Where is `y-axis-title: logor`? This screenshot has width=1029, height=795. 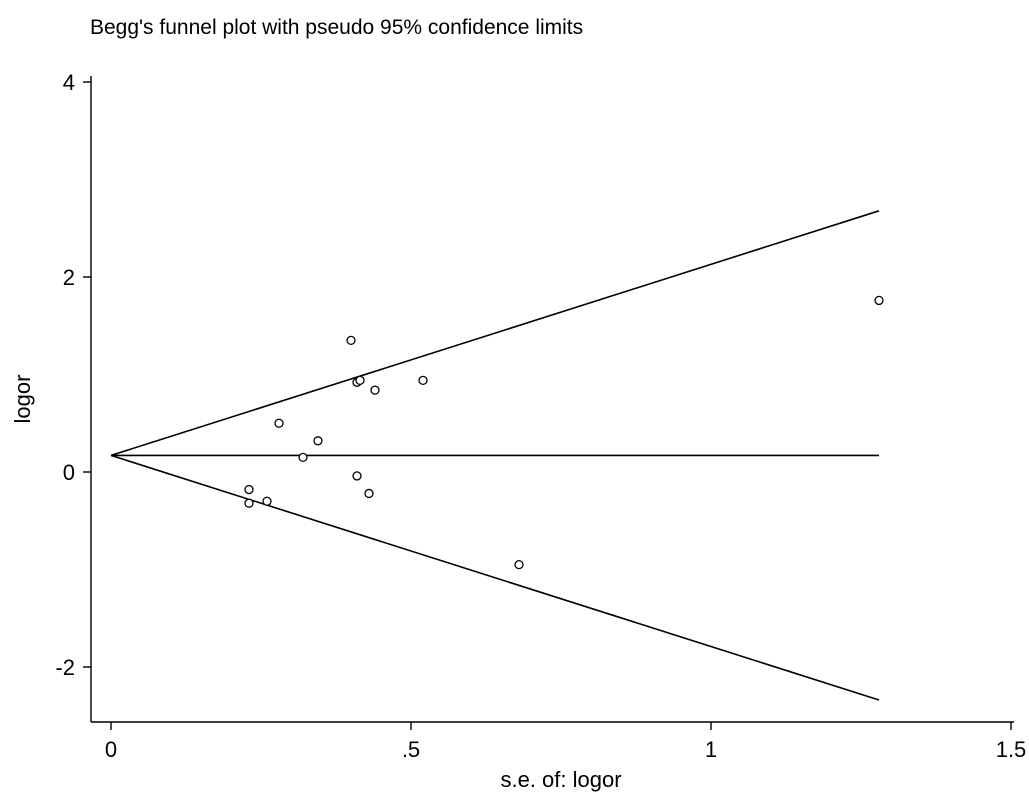 y-axis-title: logor is located at coordinates (22, 399).